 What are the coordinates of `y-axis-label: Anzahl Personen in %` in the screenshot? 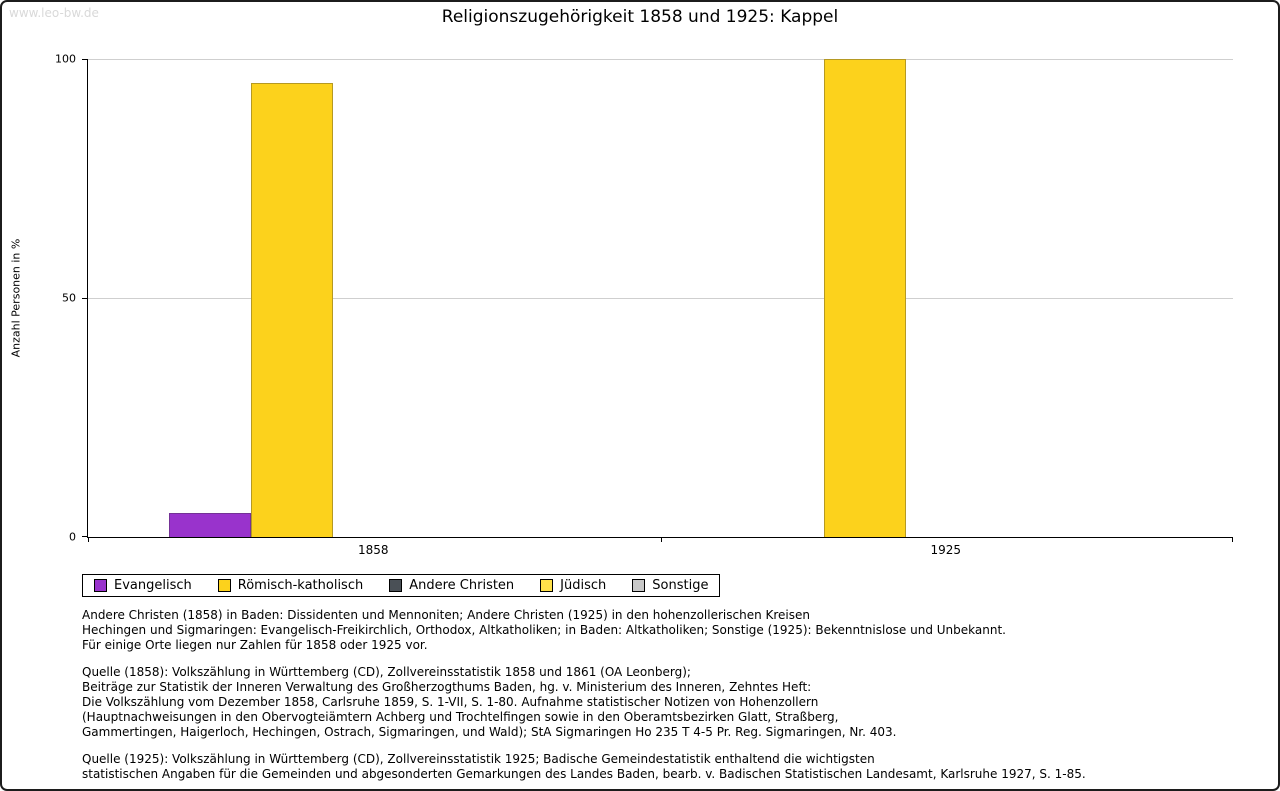 It's located at (16, 298).